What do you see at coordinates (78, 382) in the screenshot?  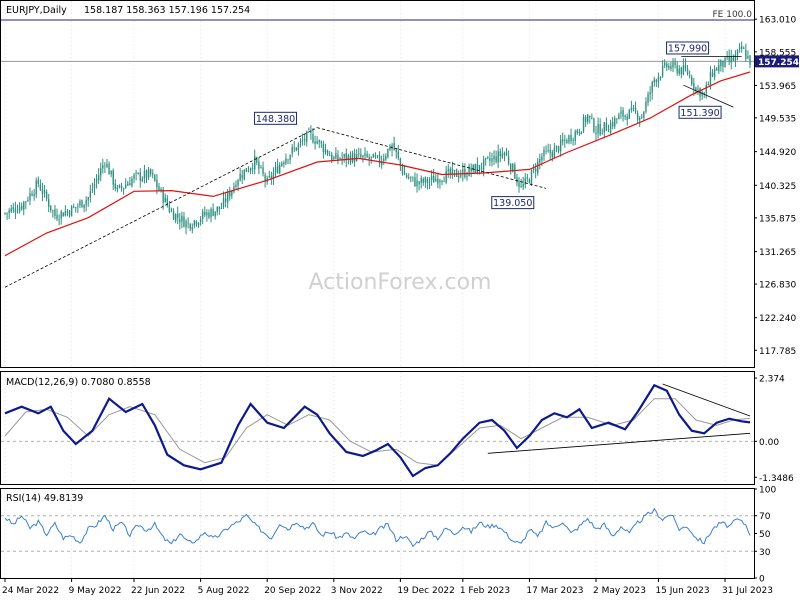 I see `macd-title: MACD(12,26,9) 0.7080 0.8558` at bounding box center [78, 382].